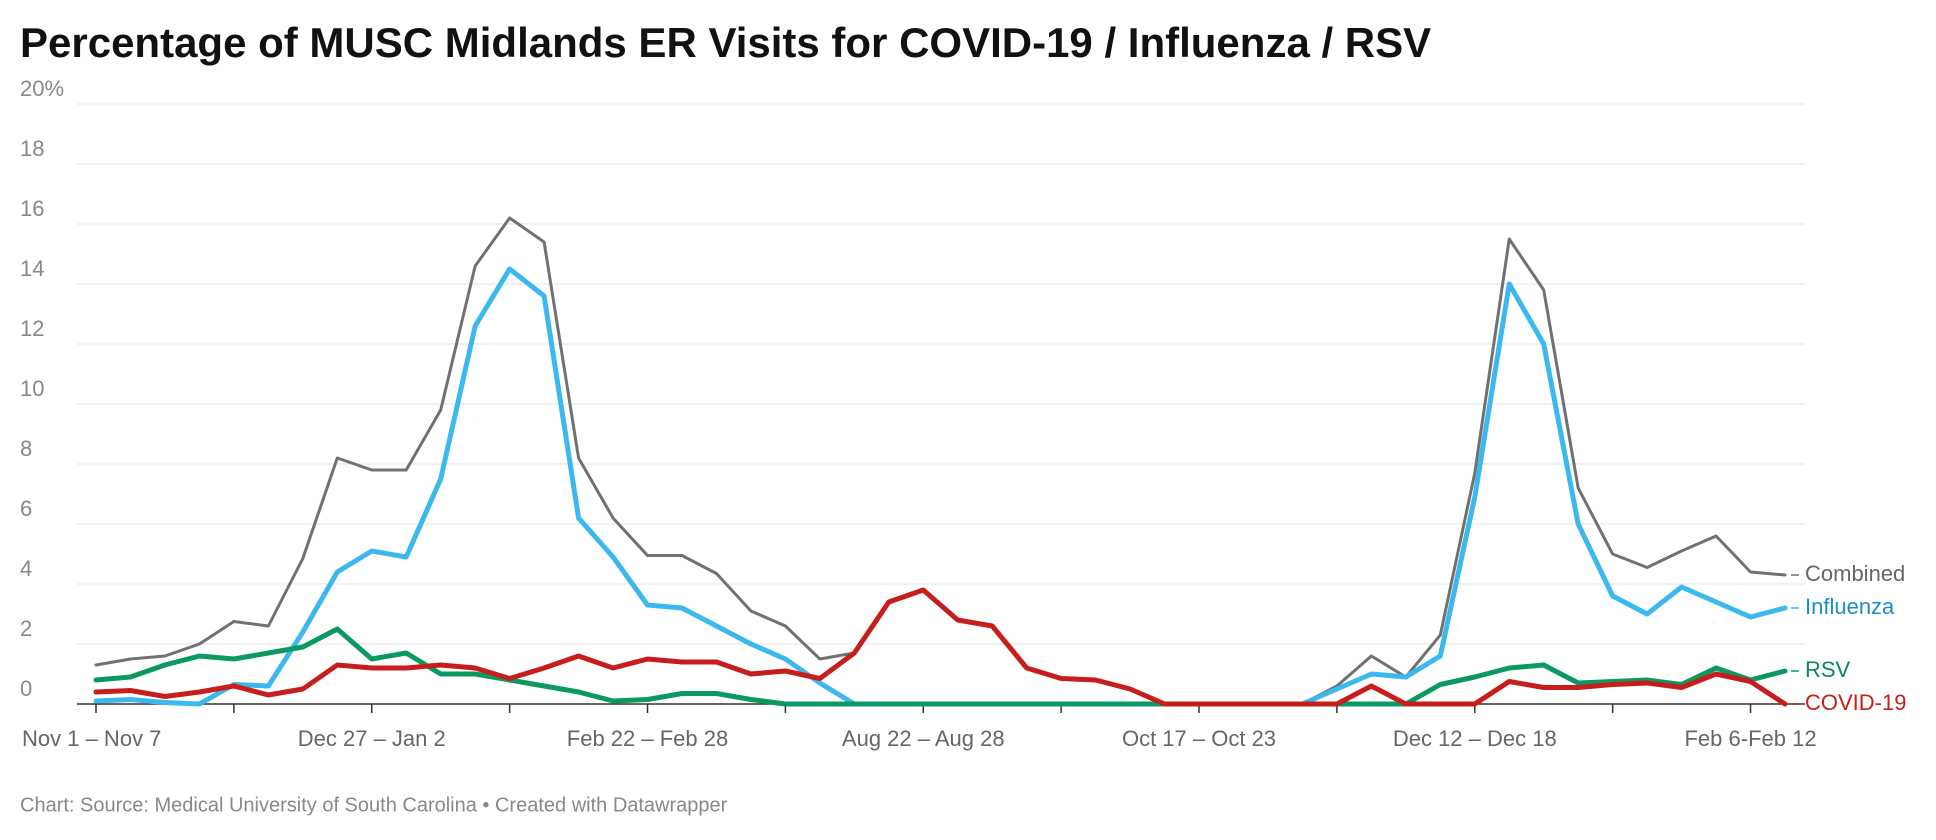 The height and width of the screenshot is (840, 1936). Describe the element at coordinates (42, 88) in the screenshot. I see `y-tick-label: 20%` at that location.